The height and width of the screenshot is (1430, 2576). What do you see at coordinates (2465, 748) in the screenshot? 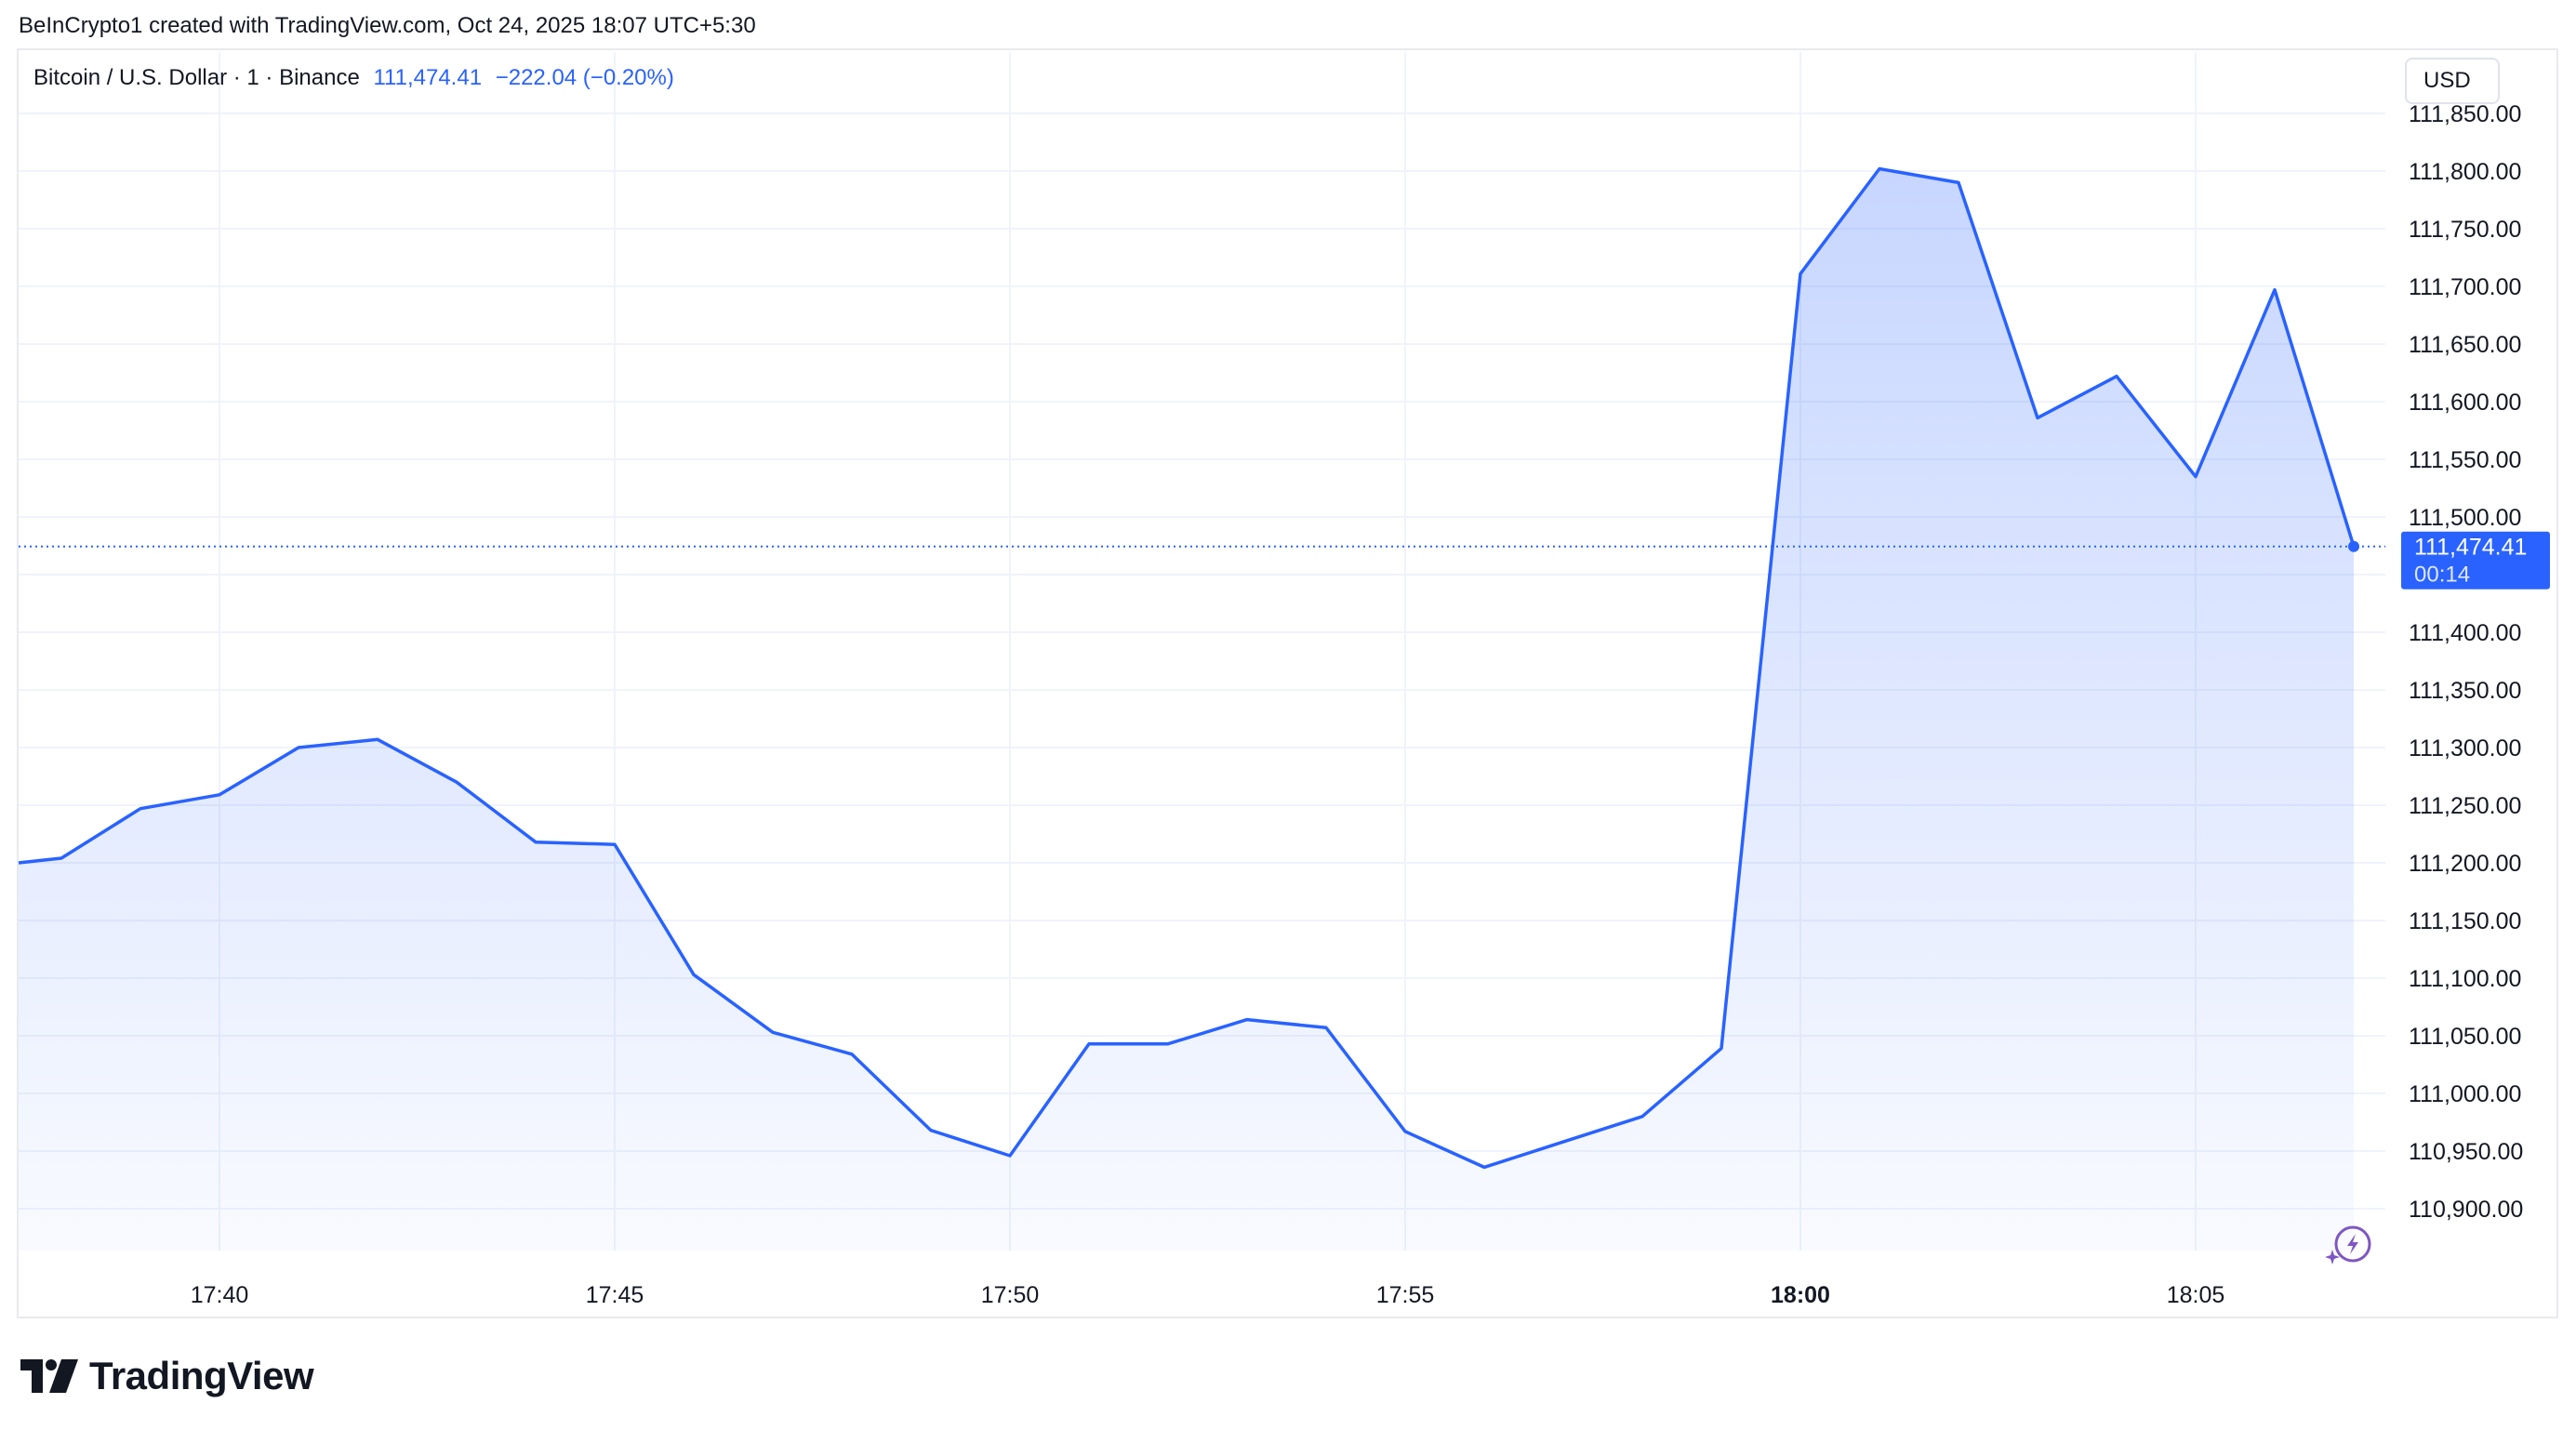
I see `y-tick-label: 111,300.00` at bounding box center [2465, 748].